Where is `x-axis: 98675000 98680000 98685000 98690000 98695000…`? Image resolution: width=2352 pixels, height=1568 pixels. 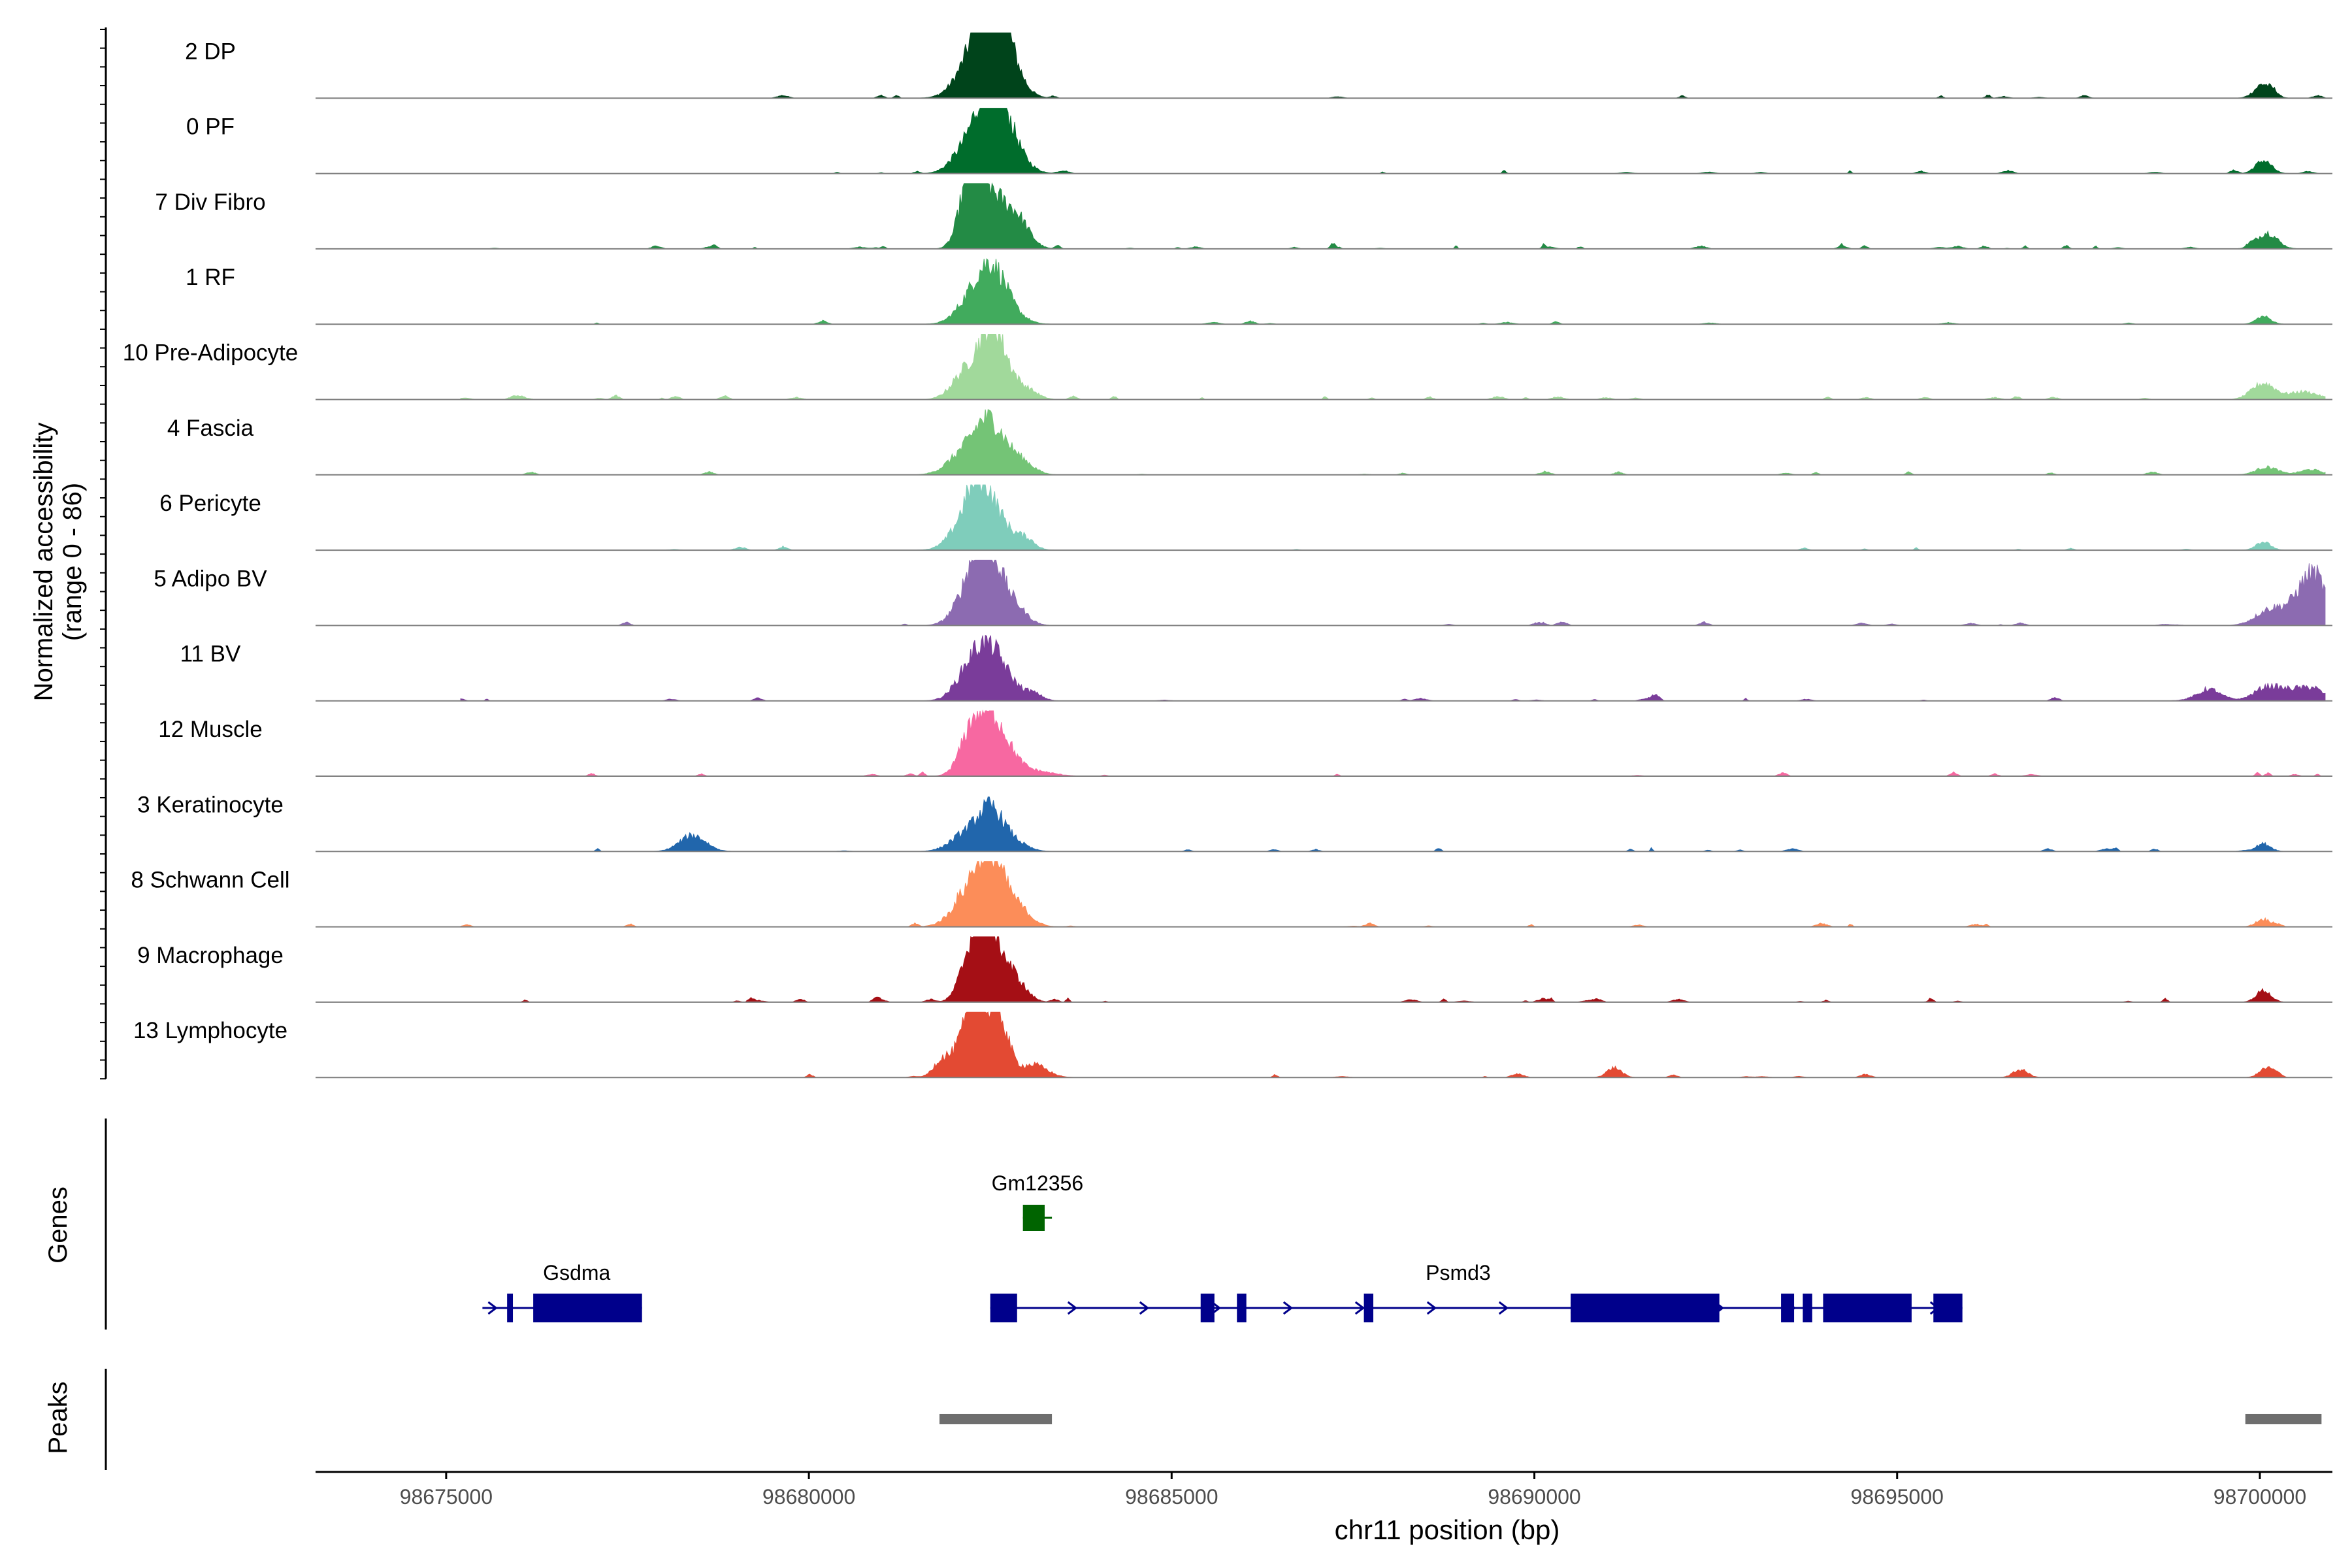 x-axis: 98675000 98680000 98685000 98690000 98695000… is located at coordinates (1324, 1490).